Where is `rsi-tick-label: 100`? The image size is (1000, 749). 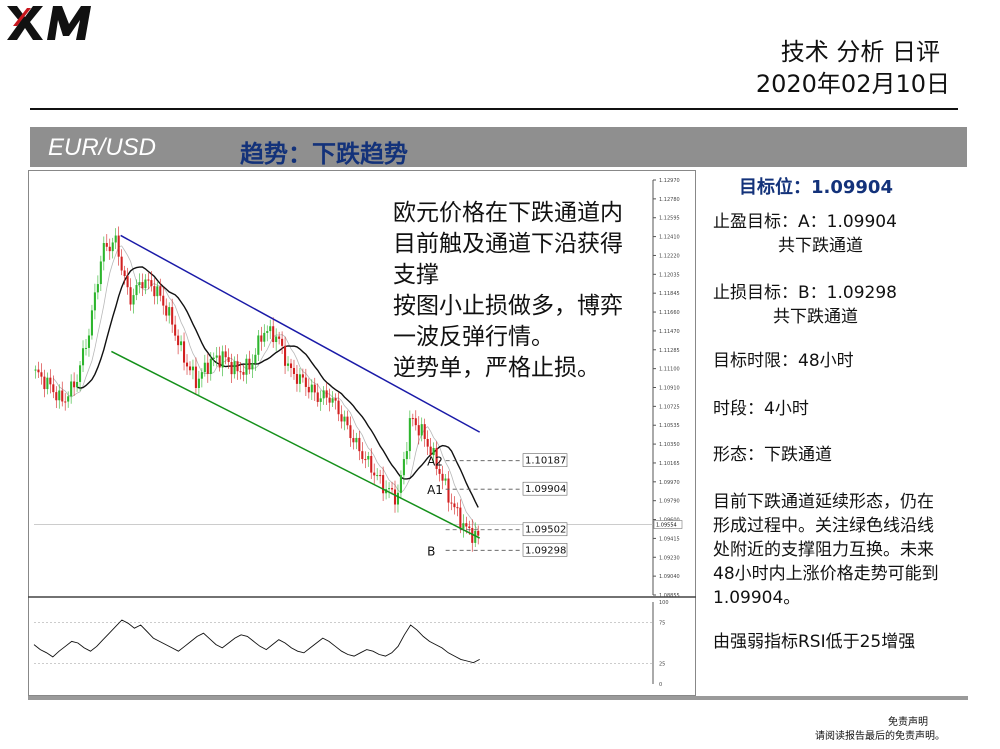 rsi-tick-label: 100 is located at coordinates (664, 603).